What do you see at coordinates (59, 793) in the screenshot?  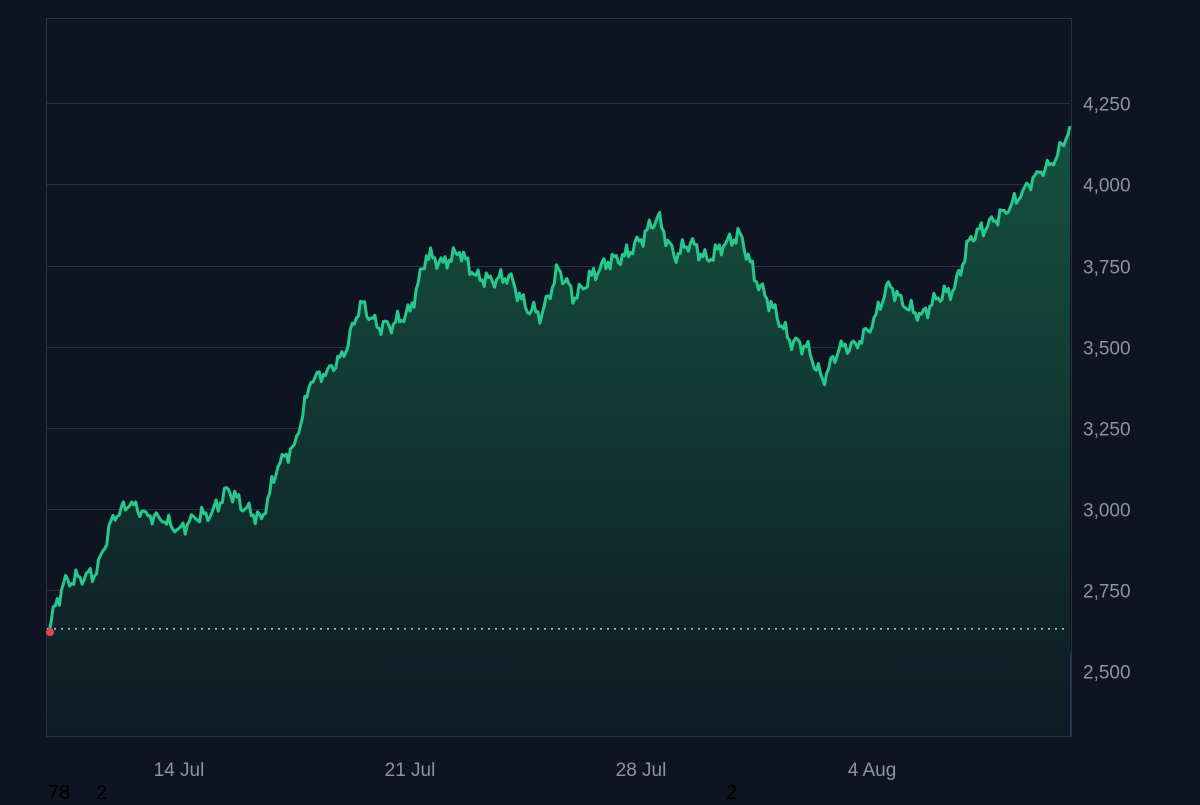 I see `stray-text-a: 78` at bounding box center [59, 793].